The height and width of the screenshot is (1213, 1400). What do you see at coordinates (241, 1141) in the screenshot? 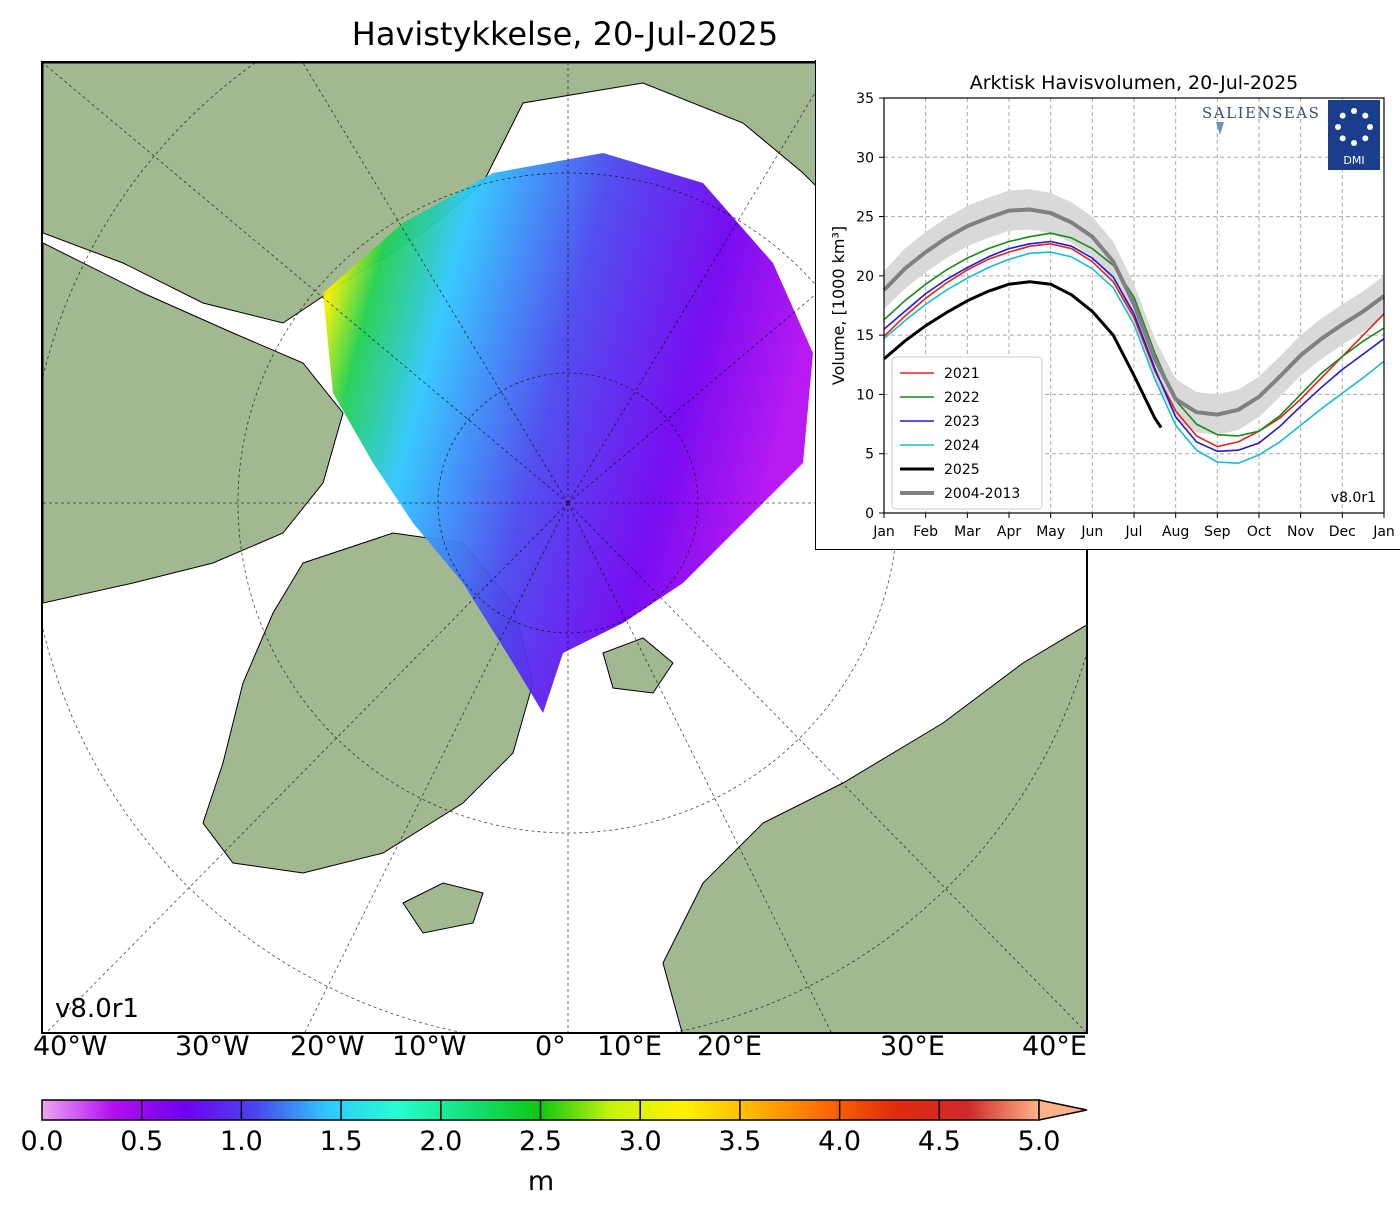
I see `colorbar-tick-label: 1.0` at bounding box center [241, 1141].